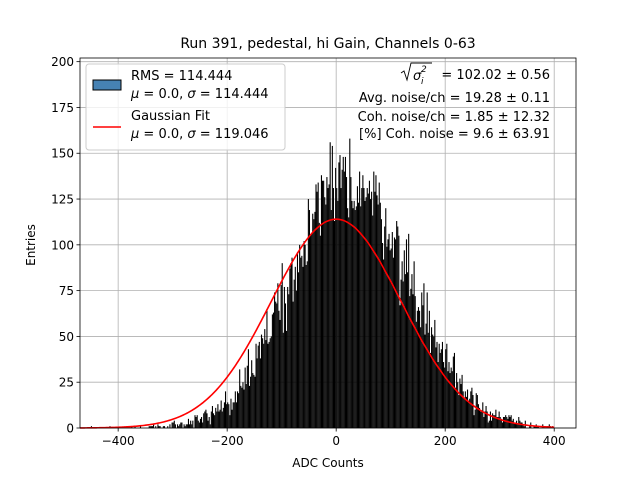 This screenshot has height=480, width=640. Describe the element at coordinates (66, 337) in the screenshot. I see `y-tick-label: 50` at that location.